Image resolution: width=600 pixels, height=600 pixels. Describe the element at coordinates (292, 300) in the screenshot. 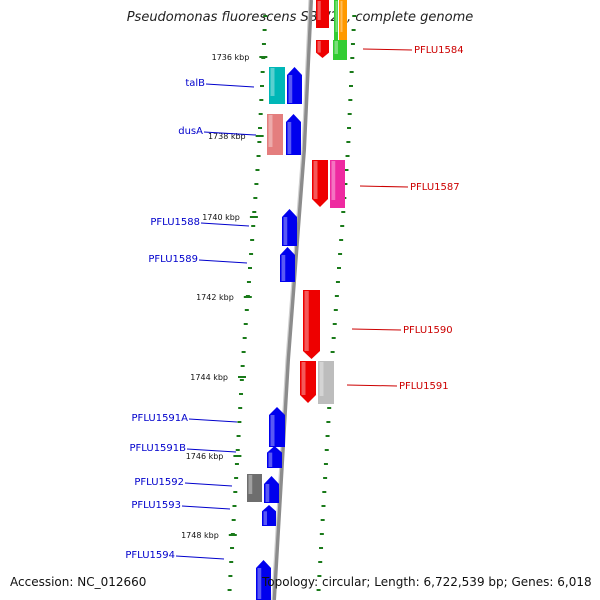

I see `genome-backbone` at that location.